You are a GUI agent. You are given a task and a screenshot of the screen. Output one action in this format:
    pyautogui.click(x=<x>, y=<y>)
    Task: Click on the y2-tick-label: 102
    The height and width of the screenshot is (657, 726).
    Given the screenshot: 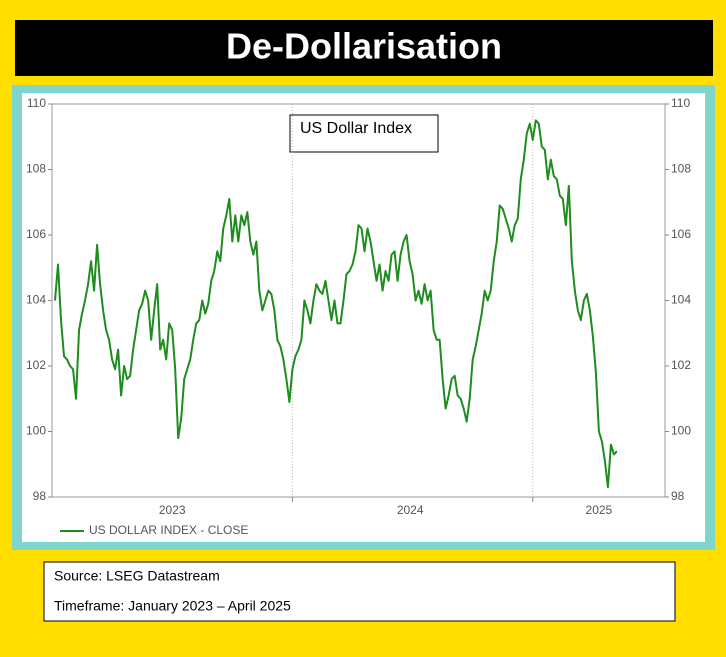 What is the action you would take?
    pyautogui.click(x=681, y=365)
    